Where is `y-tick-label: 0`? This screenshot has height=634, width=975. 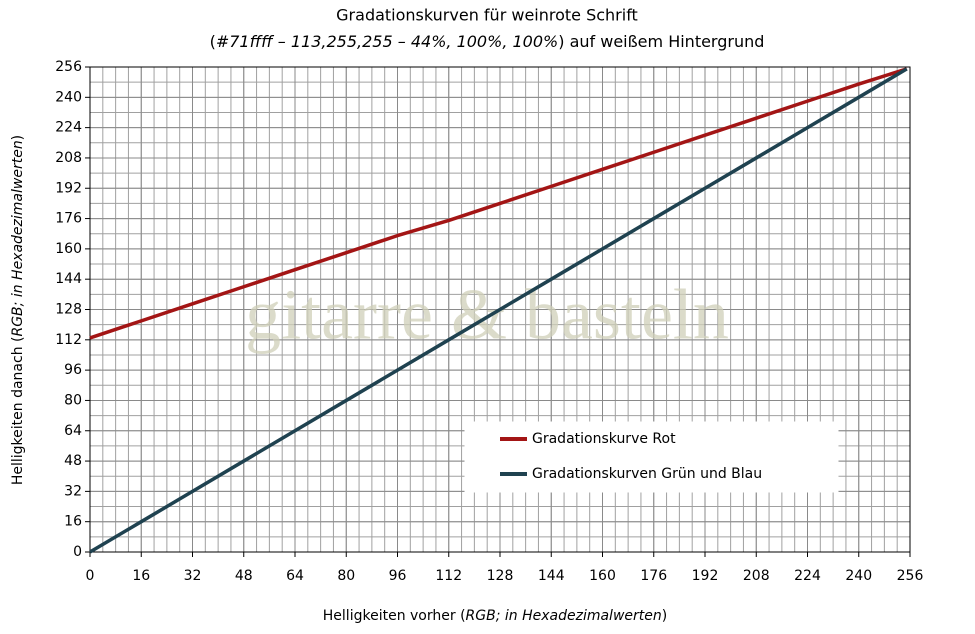 y-tick-label: 0 is located at coordinates (77, 552).